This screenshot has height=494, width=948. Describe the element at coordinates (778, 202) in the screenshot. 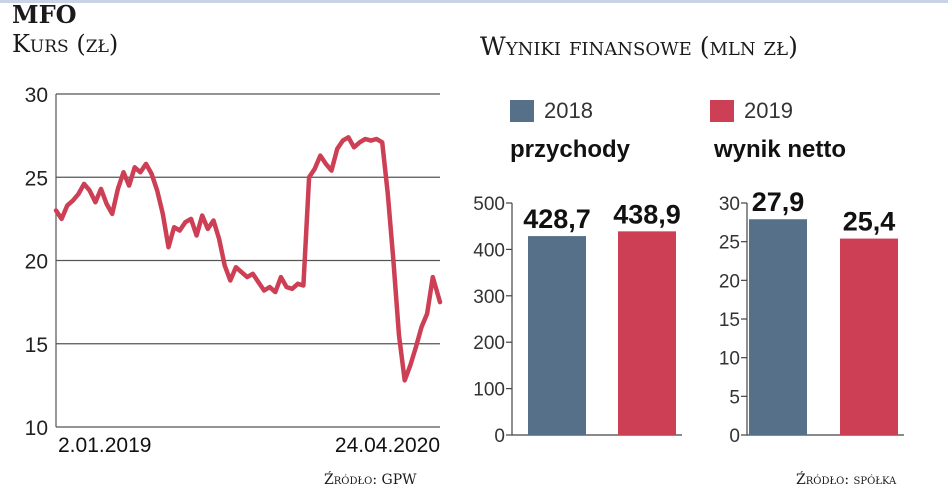

I see `net-result-value-label-2018: 27,9` at that location.